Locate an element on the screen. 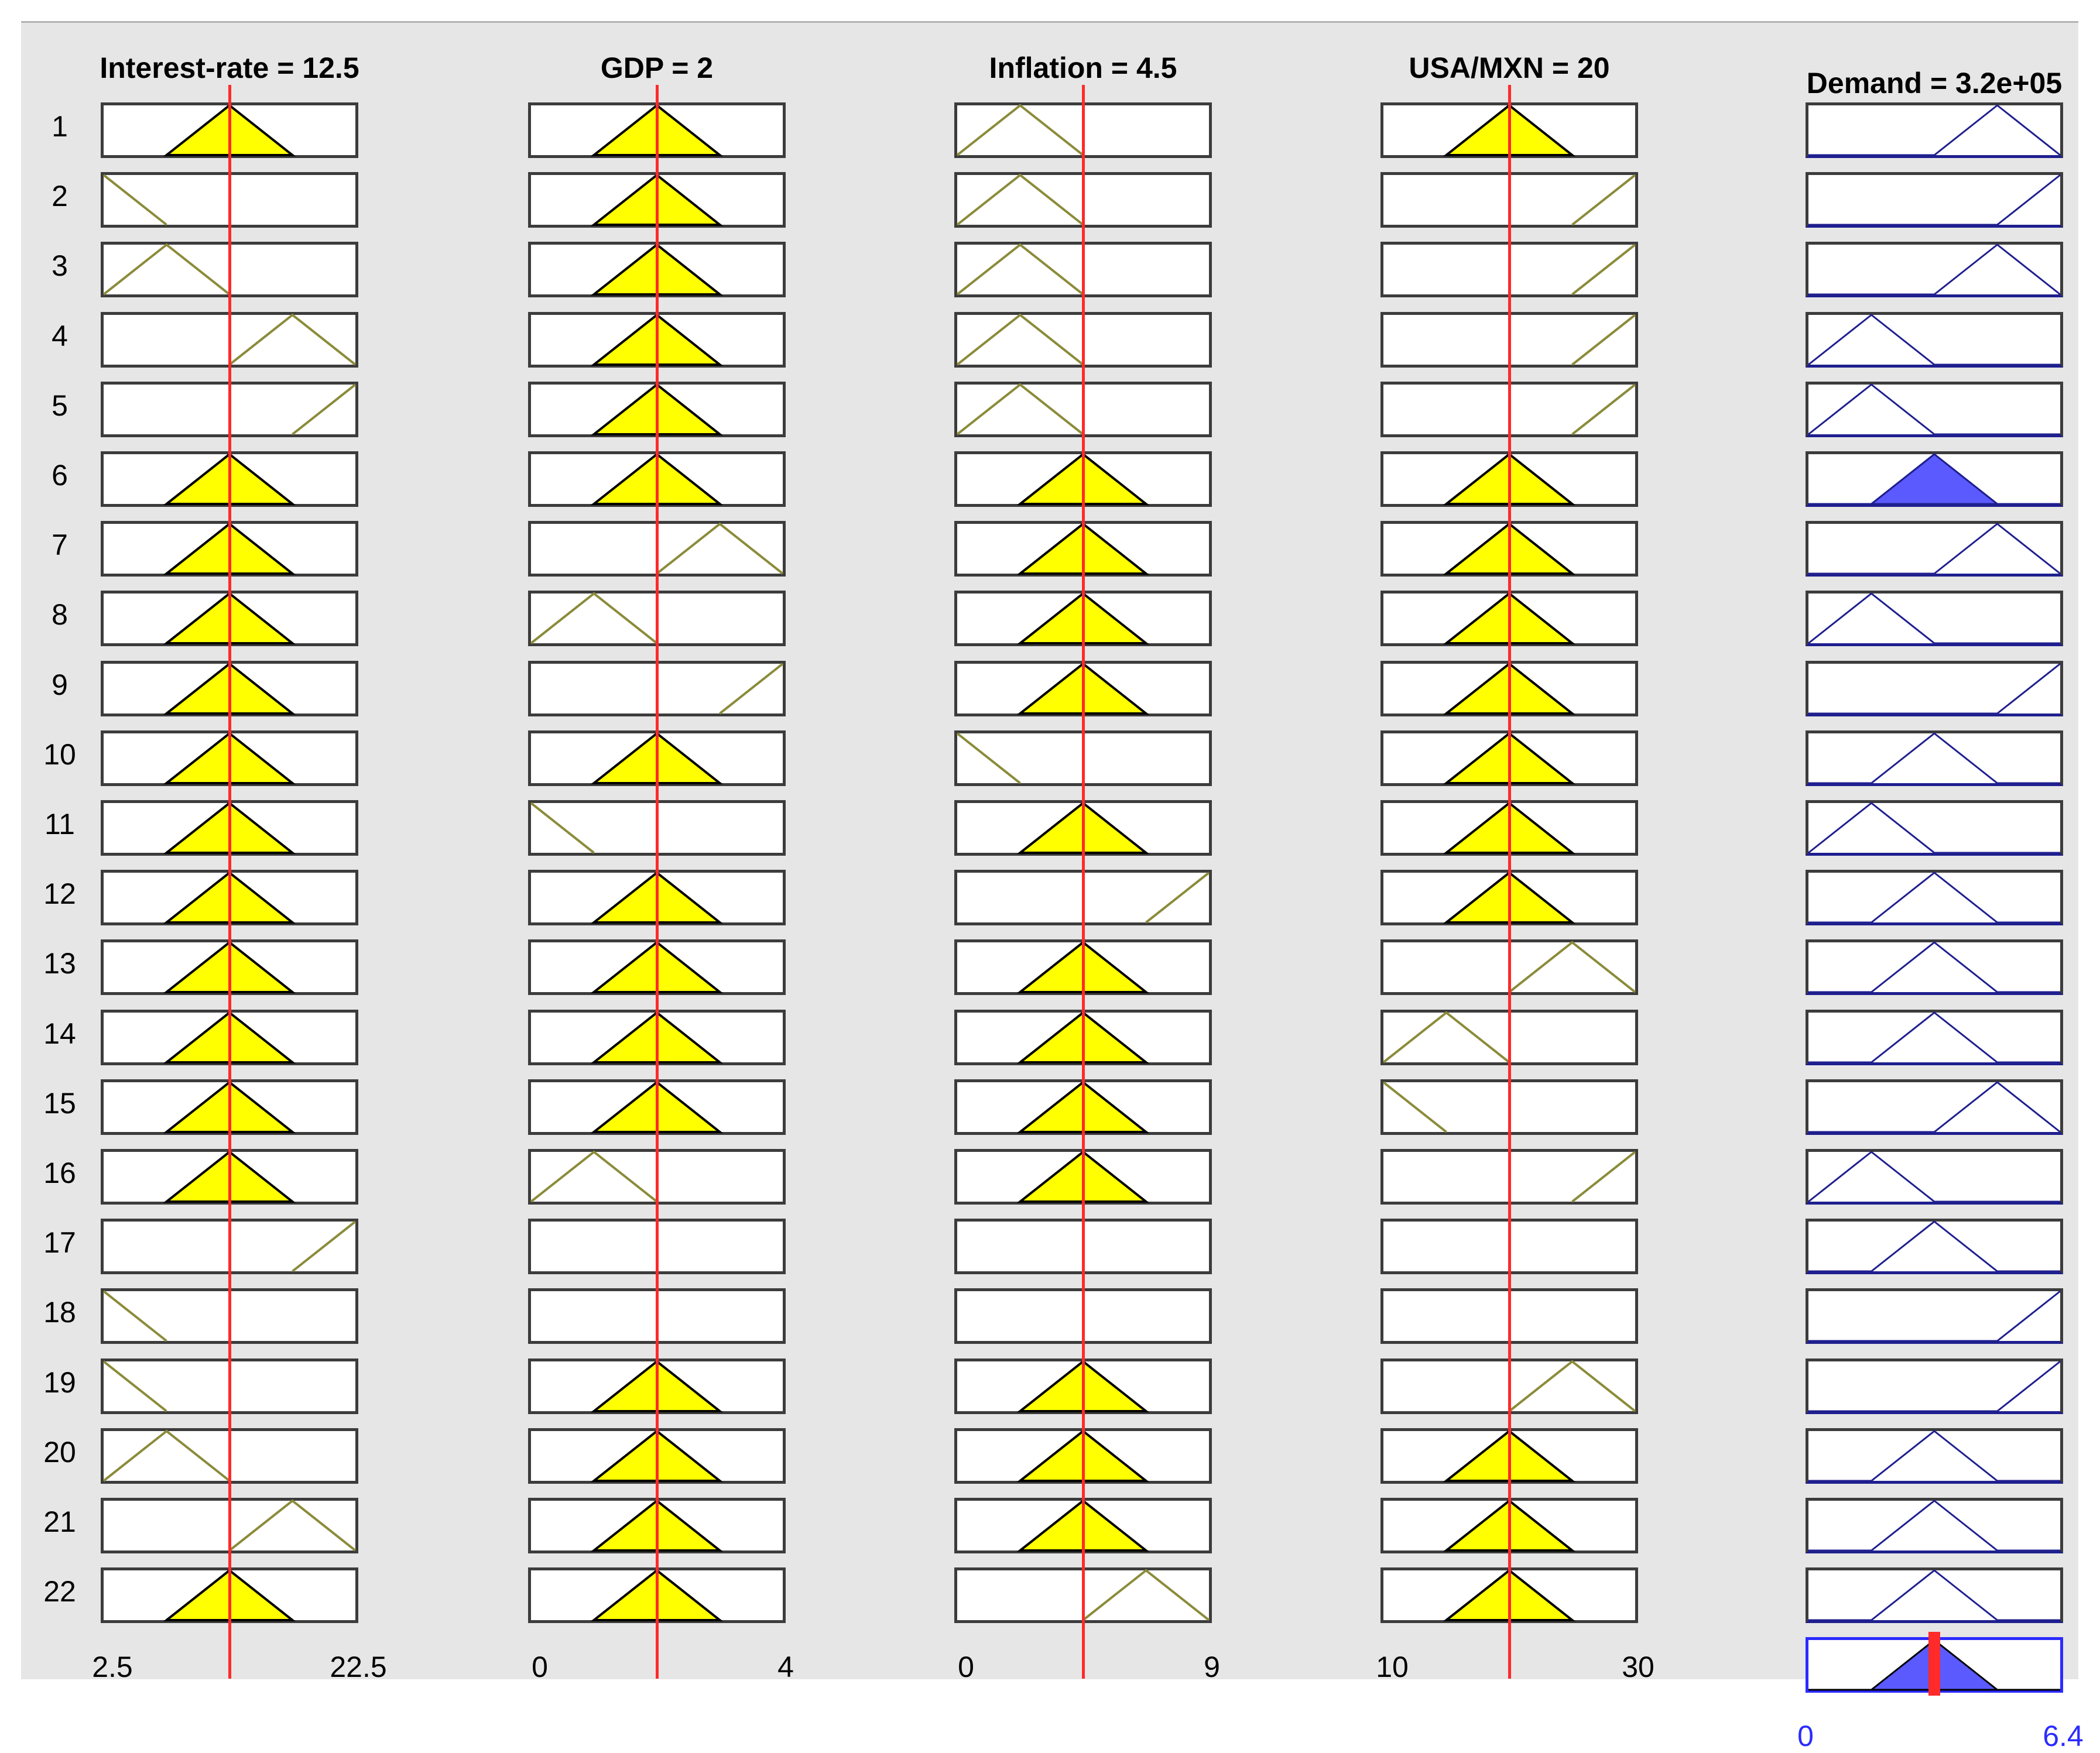 The height and width of the screenshot is (1753, 2100). rule-number: 12 is located at coordinates (59, 894).